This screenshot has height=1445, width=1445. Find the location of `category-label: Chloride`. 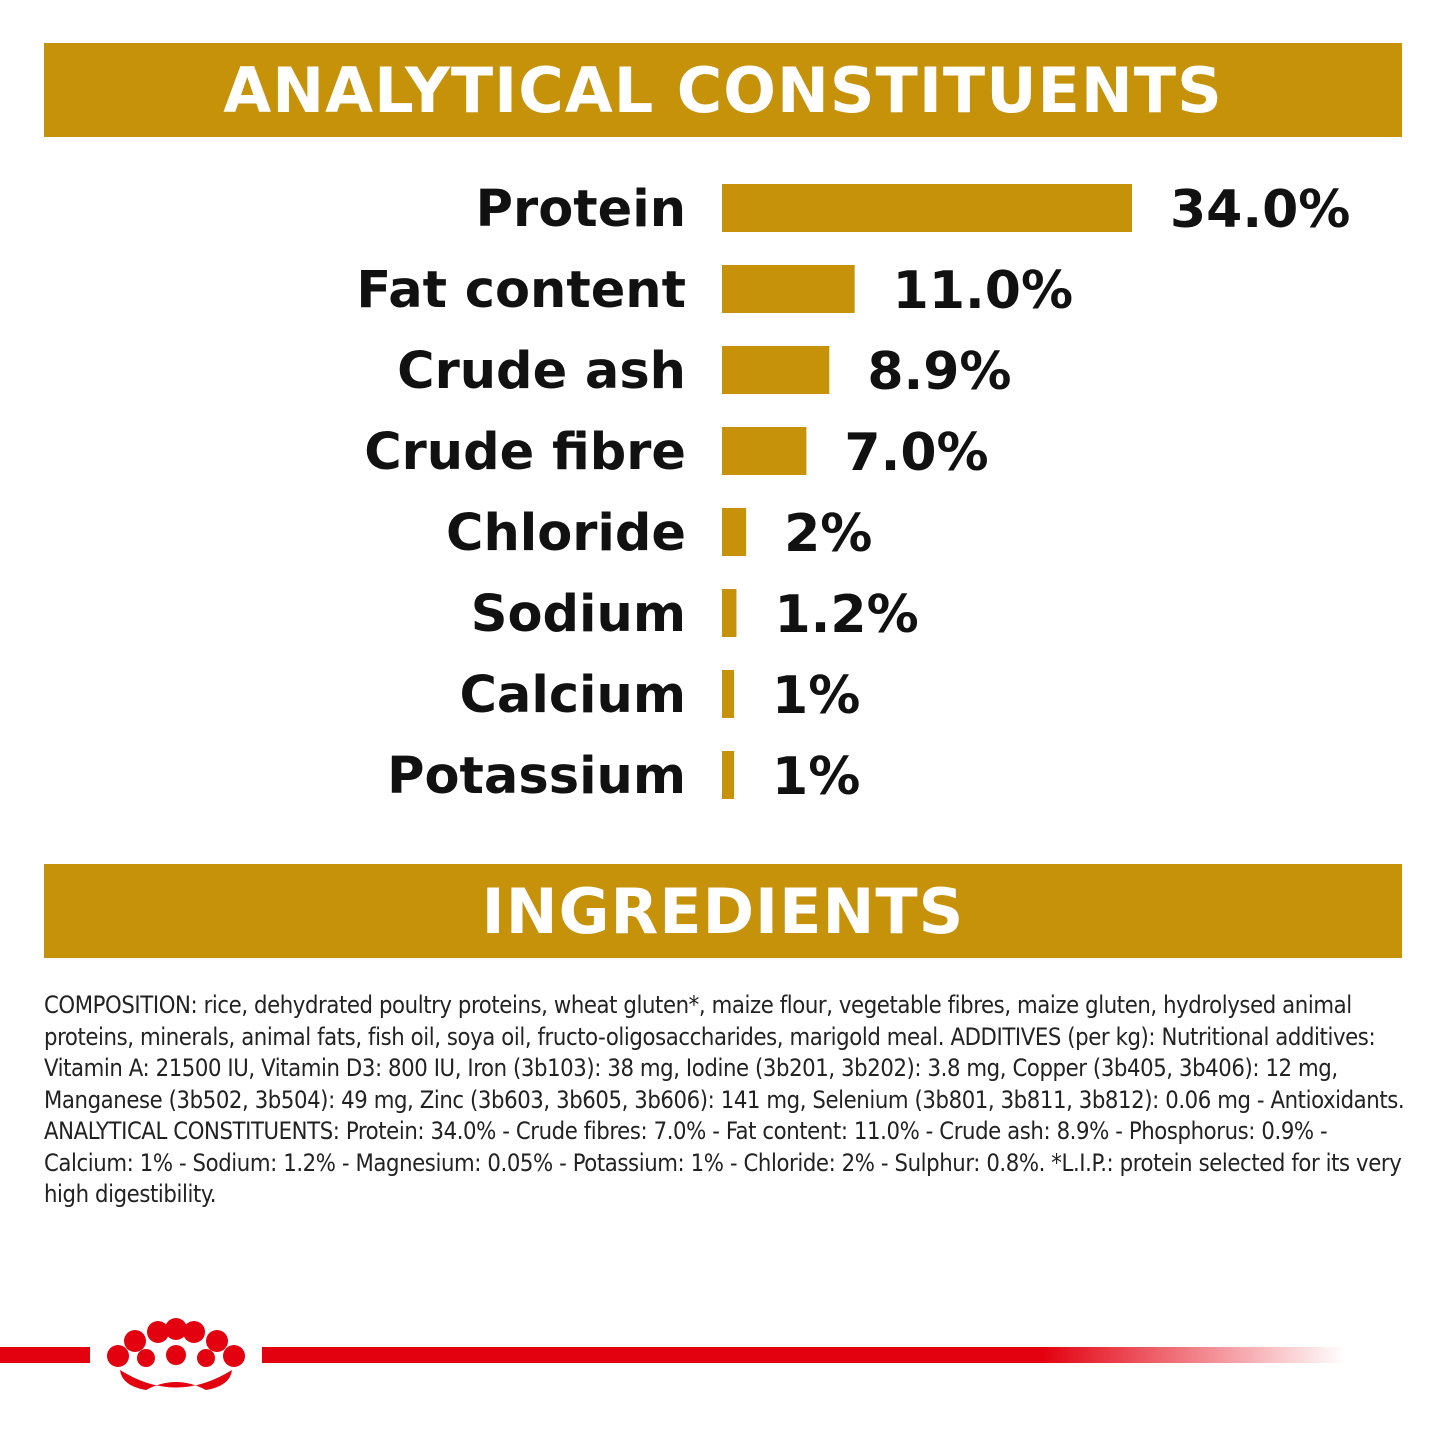

category-label: Chloride is located at coordinates (566, 533).